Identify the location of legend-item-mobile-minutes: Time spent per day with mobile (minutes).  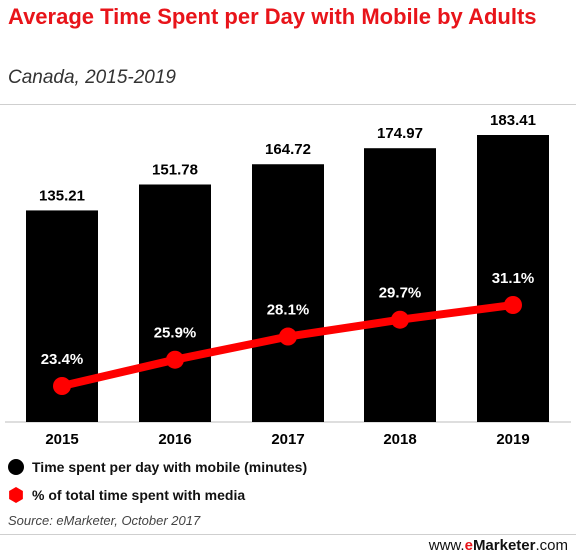
(157, 467).